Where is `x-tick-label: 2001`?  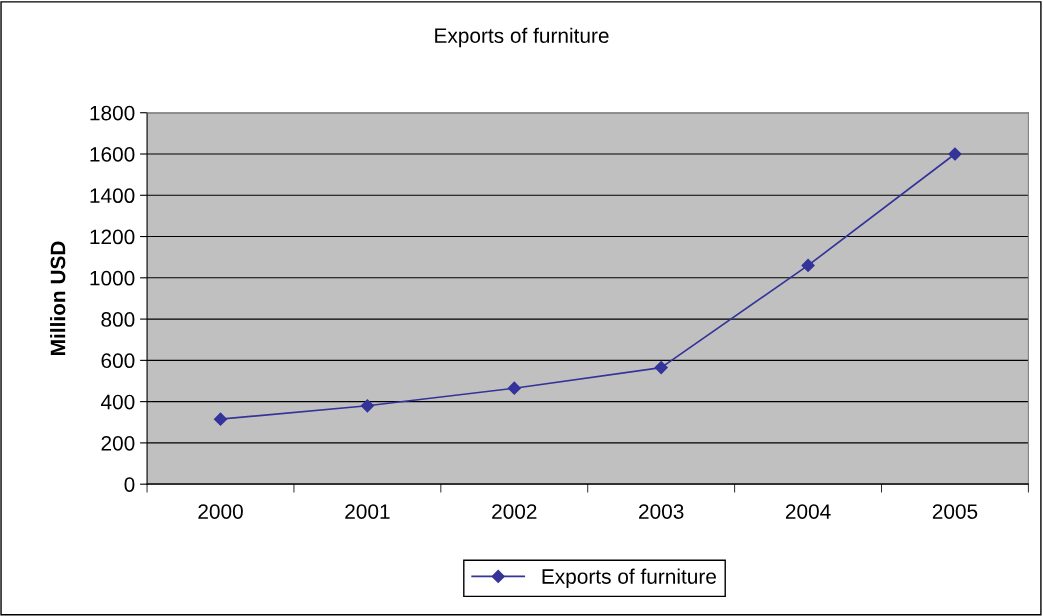
x-tick-label: 2001 is located at coordinates (367, 511).